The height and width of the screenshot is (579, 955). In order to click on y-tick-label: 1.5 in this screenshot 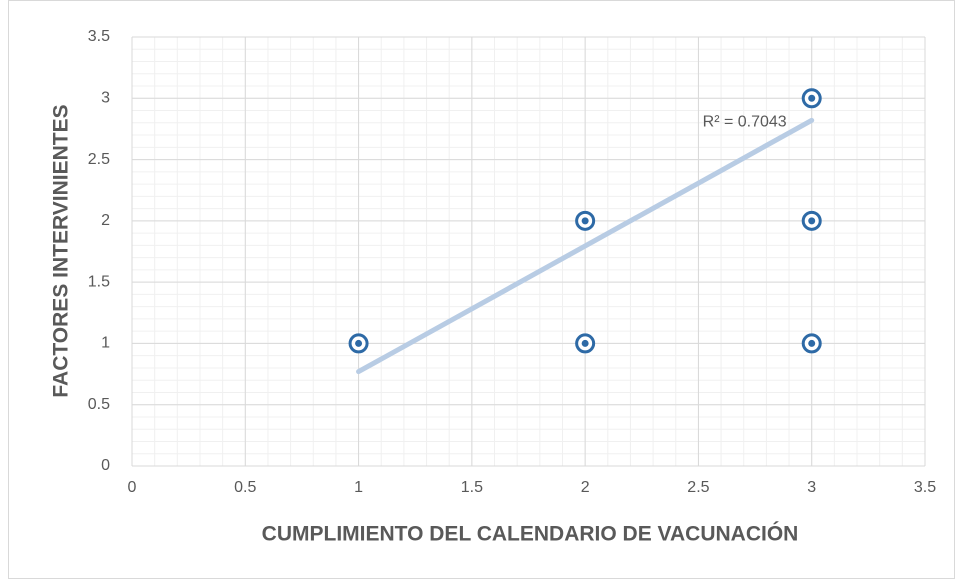, I will do `click(99, 281)`.